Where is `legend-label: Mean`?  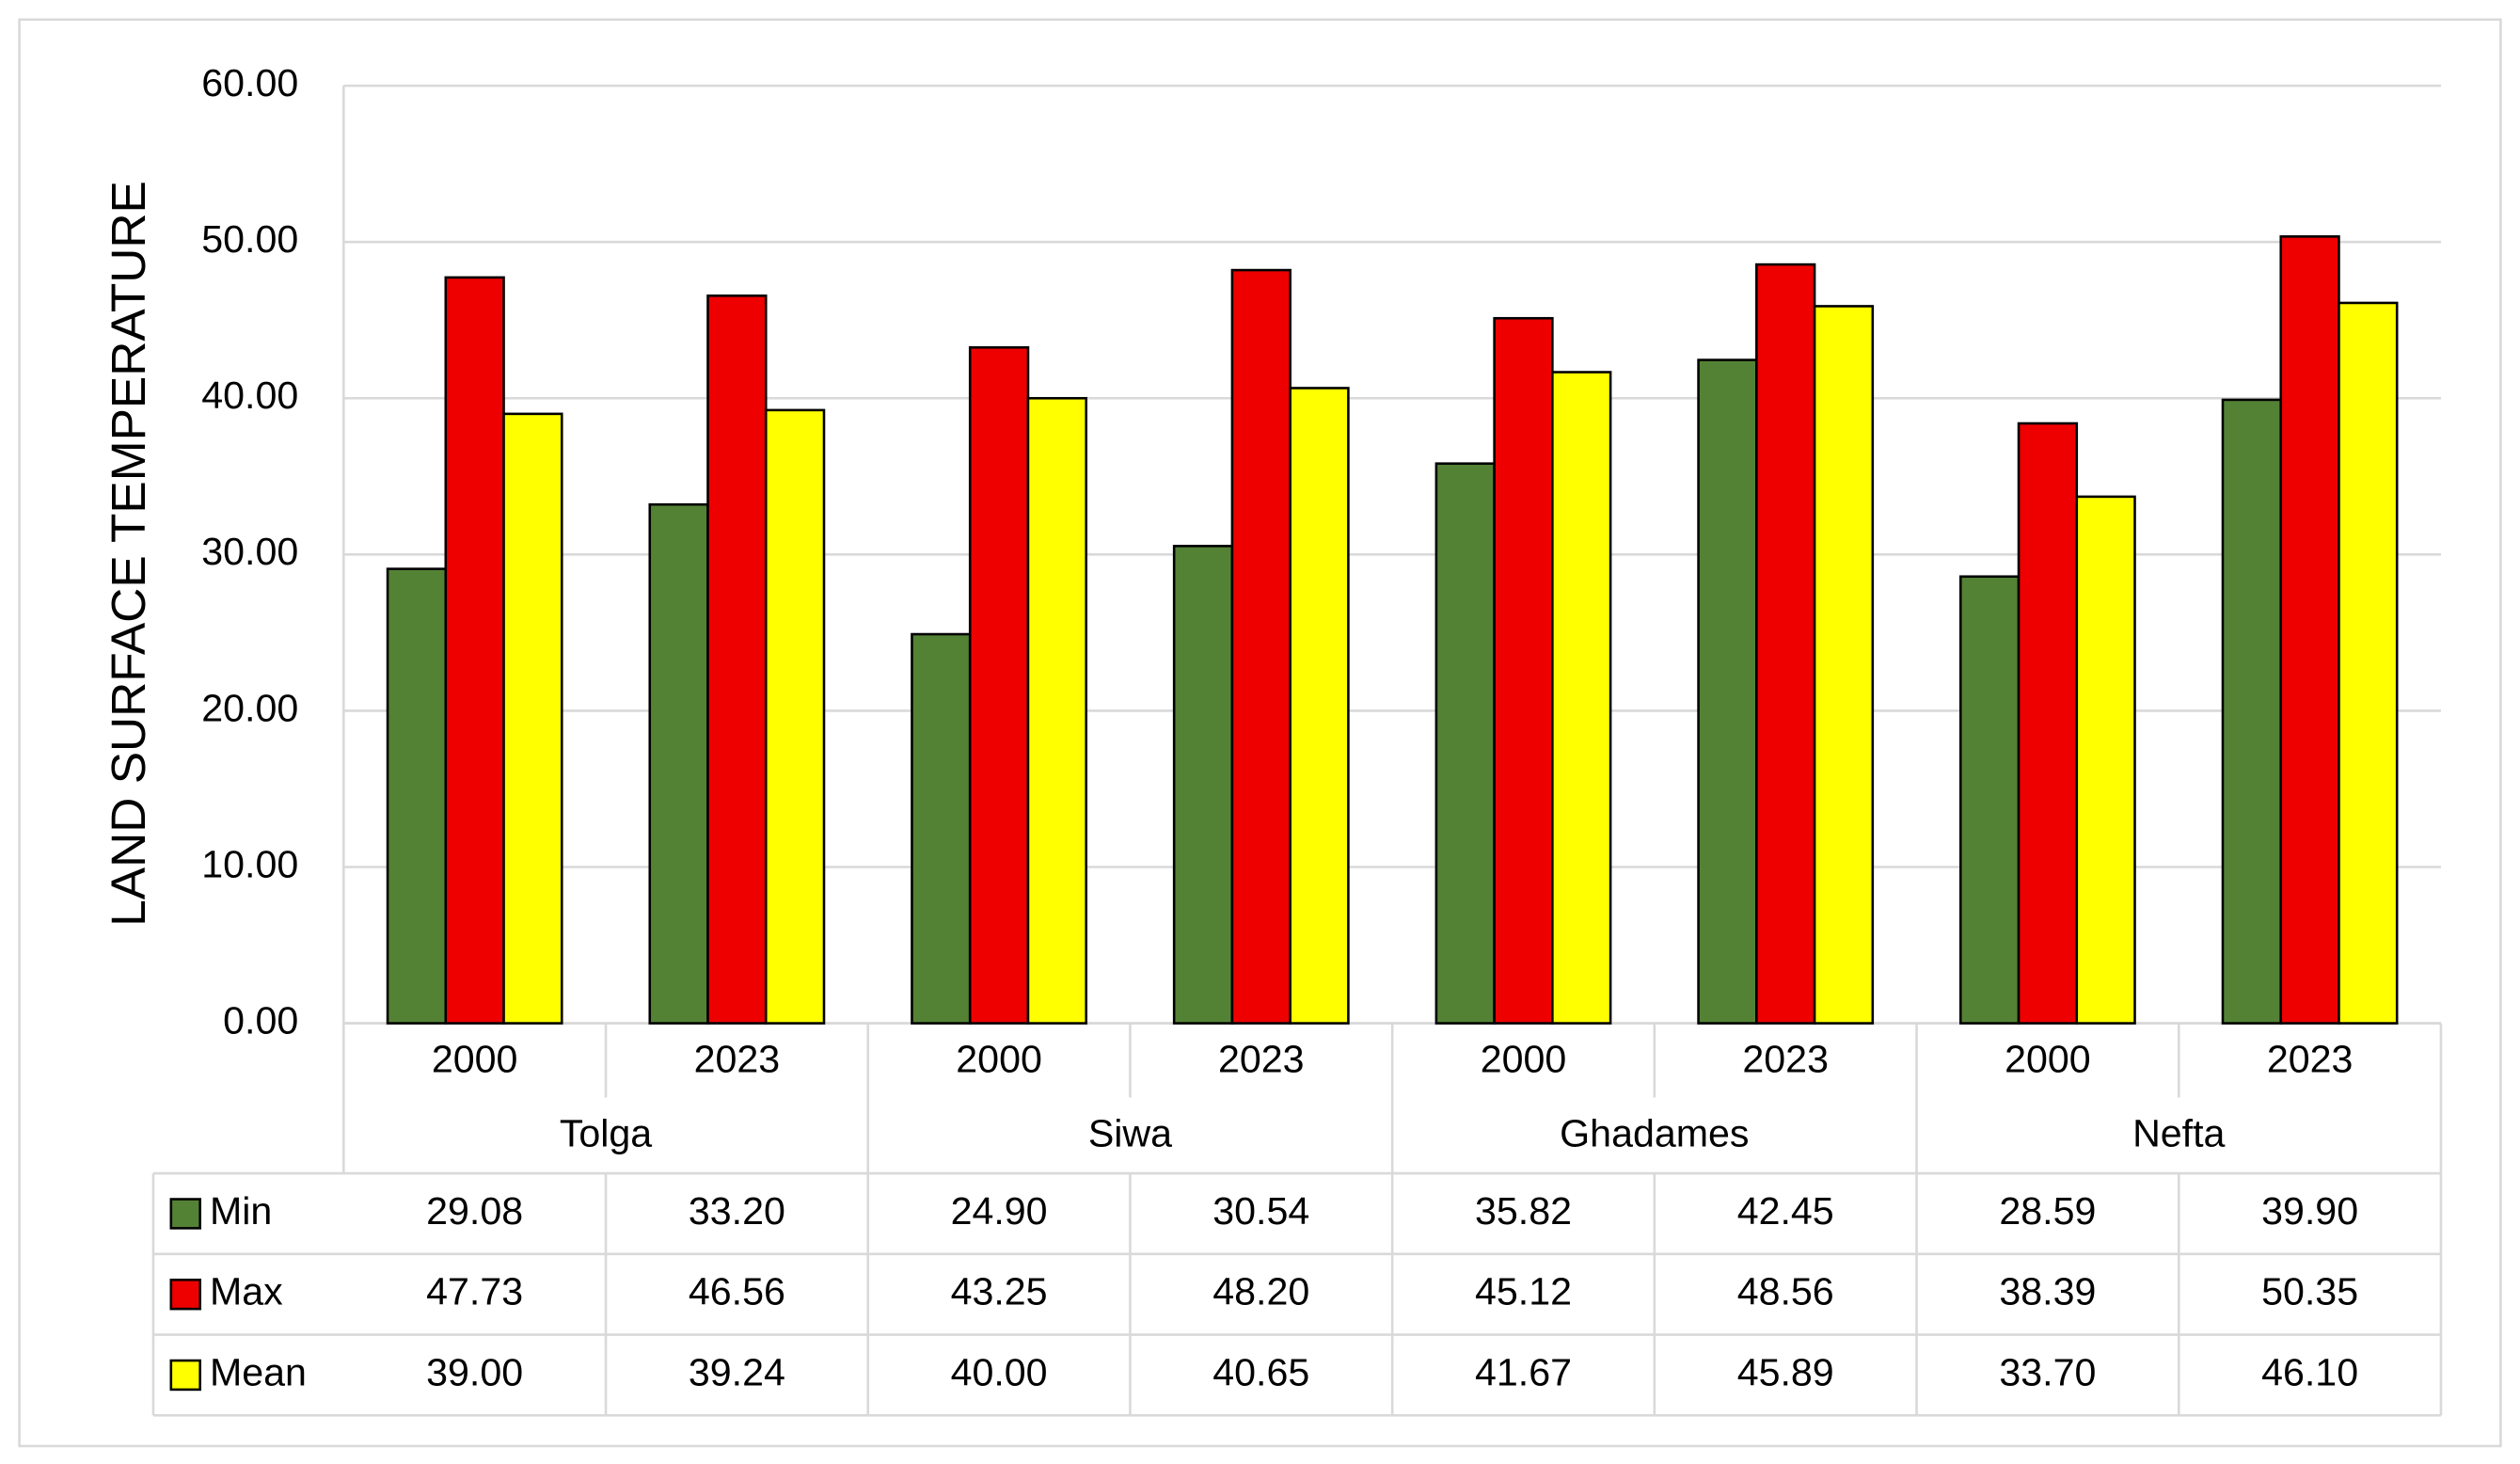 legend-label: Mean is located at coordinates (258, 1371).